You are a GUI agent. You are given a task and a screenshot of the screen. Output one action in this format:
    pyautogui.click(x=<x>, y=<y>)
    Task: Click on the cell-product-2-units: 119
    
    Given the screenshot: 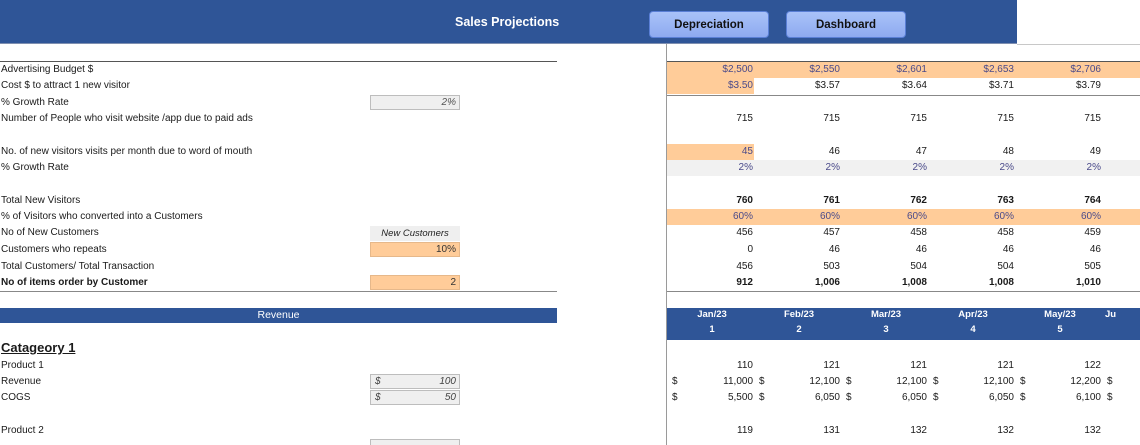 What is the action you would take?
    pyautogui.click(x=745, y=430)
    